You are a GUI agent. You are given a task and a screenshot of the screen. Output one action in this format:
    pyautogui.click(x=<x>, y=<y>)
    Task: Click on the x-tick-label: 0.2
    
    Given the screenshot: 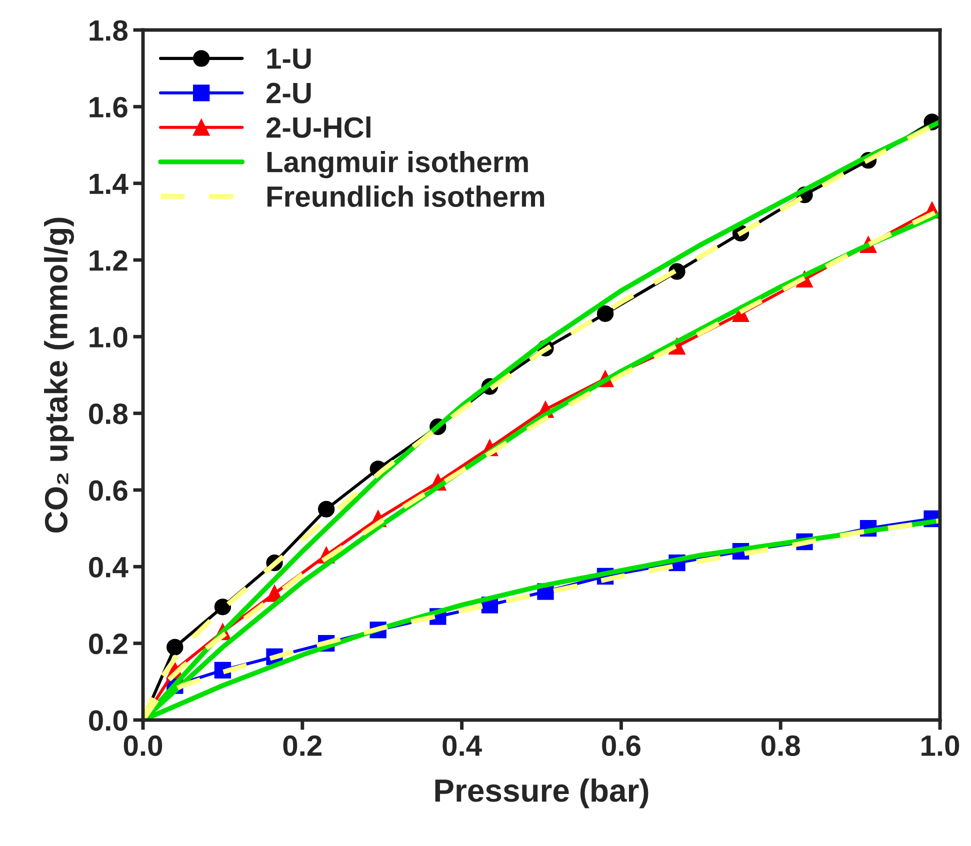 What is the action you would take?
    pyautogui.click(x=302, y=745)
    